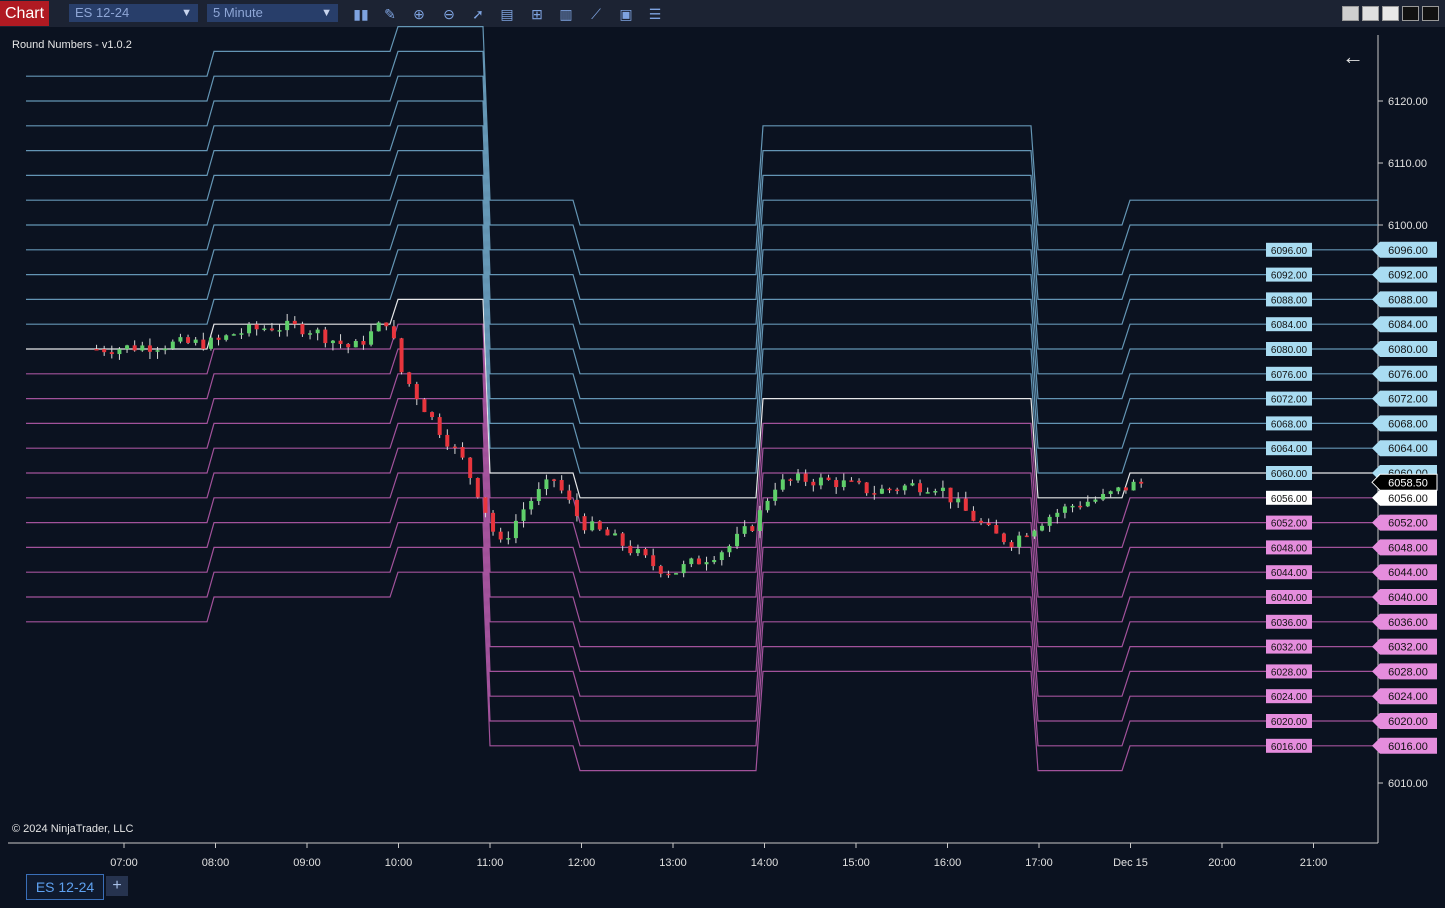  What do you see at coordinates (490, 863) in the screenshot?
I see `x-tick-label: 11:00` at bounding box center [490, 863].